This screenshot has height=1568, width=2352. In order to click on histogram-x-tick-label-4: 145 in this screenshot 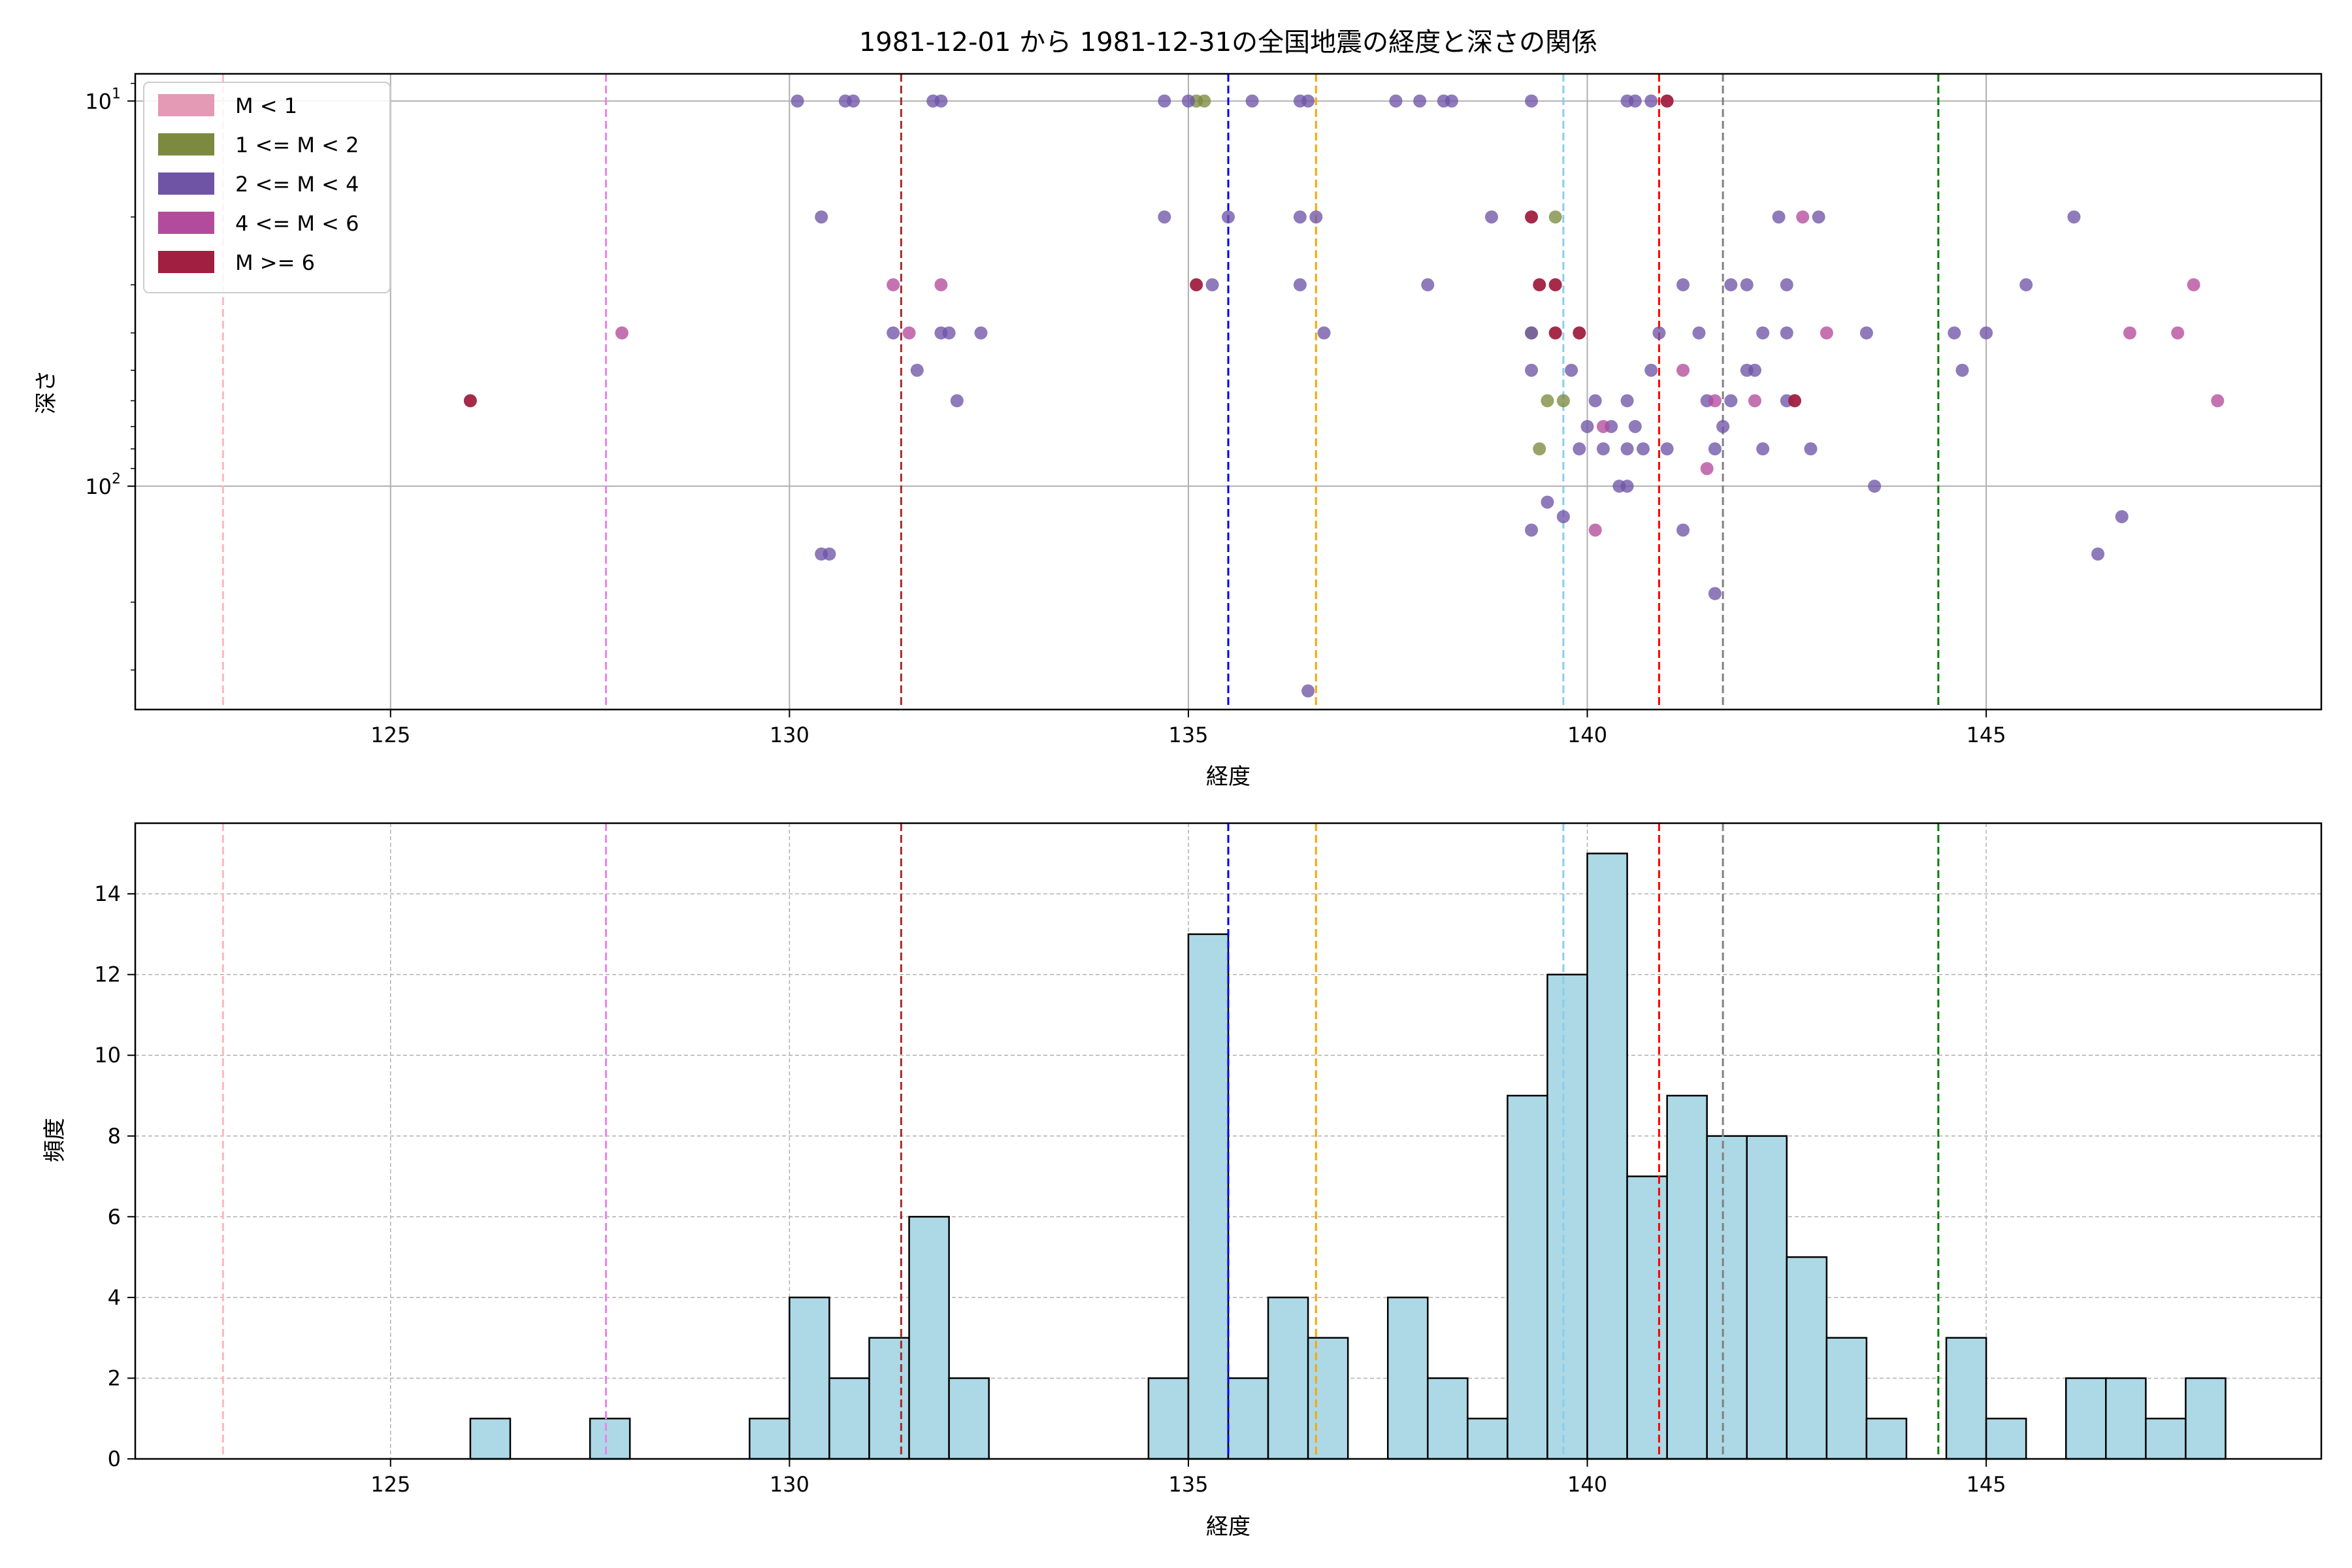, I will do `click(1986, 1484)`.